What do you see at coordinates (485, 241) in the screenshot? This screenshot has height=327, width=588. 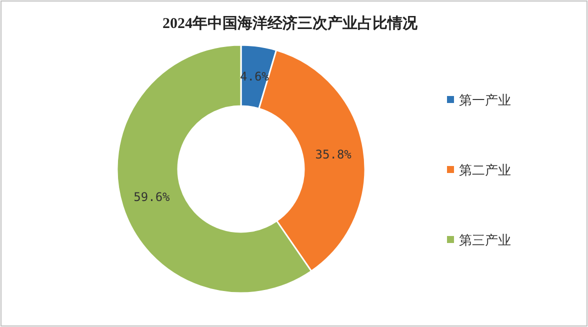 I see `legend-label: 第三产业` at bounding box center [485, 241].